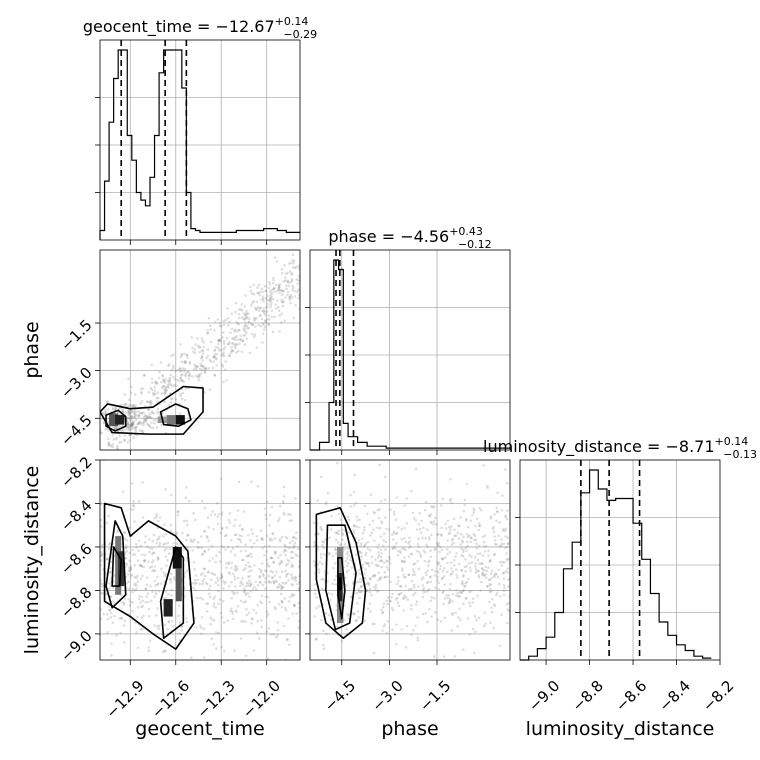  Describe the element at coordinates (340, 584) in the screenshot. I see `density-cell` at that location.